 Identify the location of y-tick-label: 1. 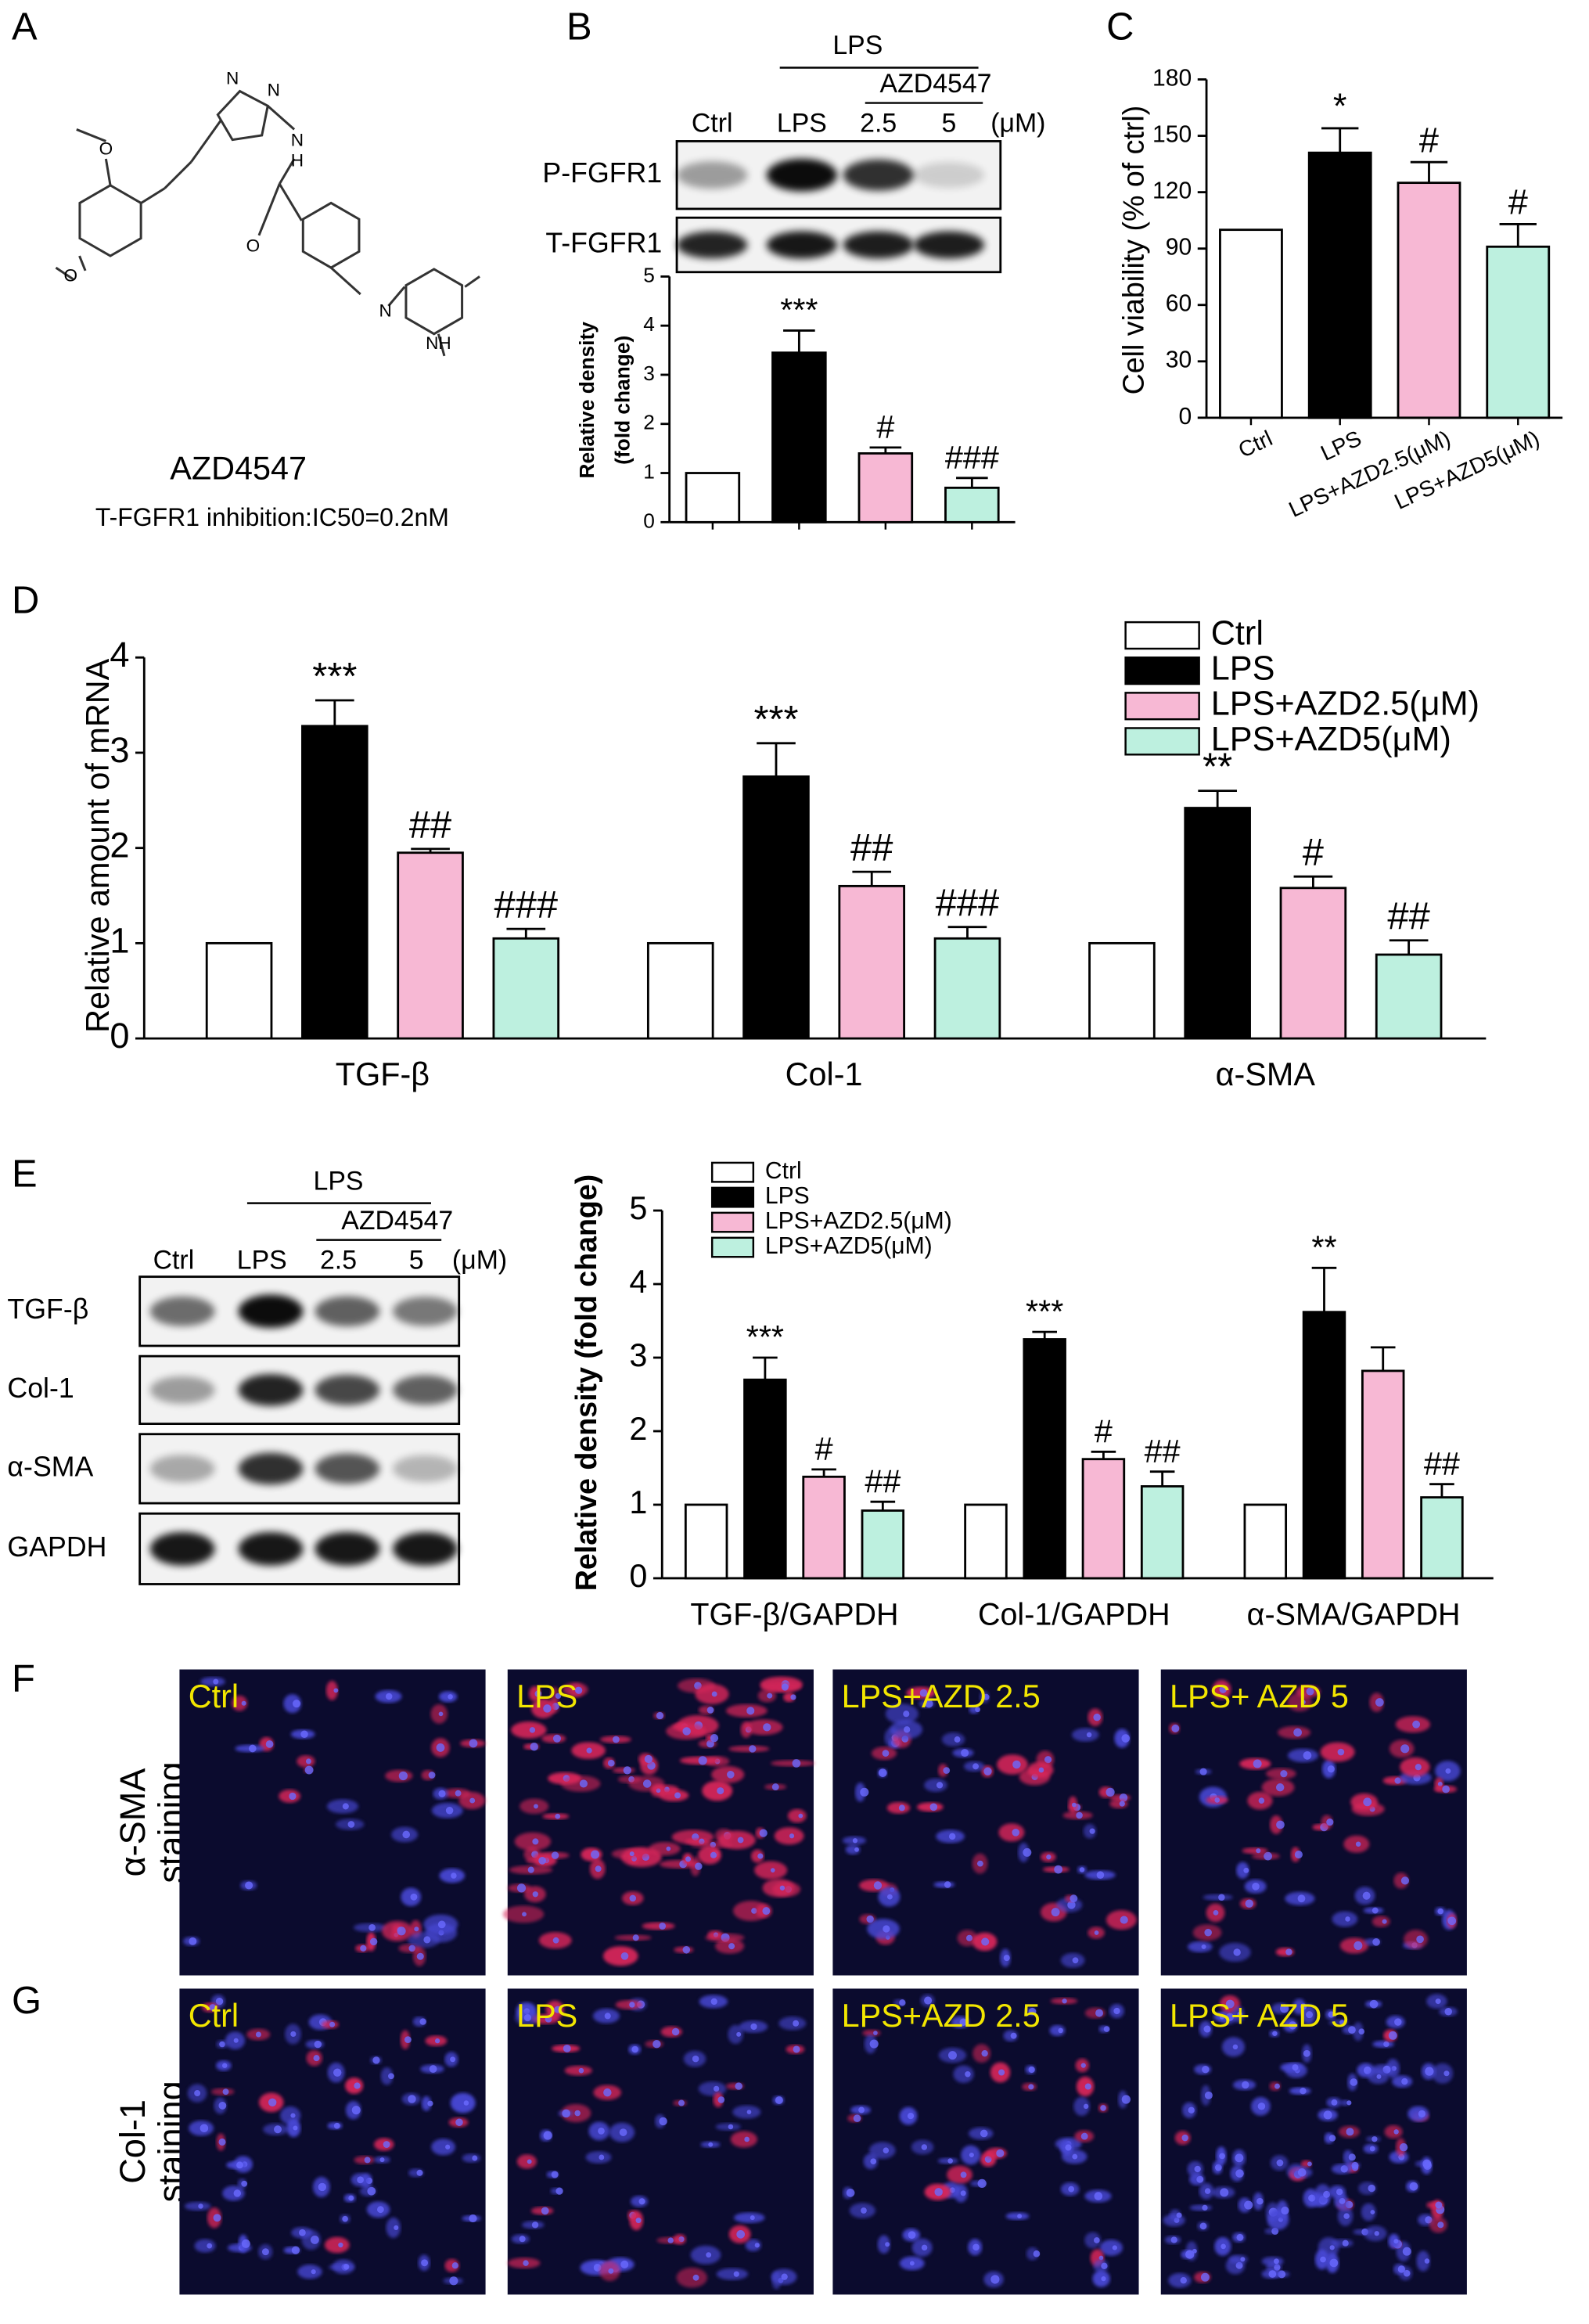
(638, 1502).